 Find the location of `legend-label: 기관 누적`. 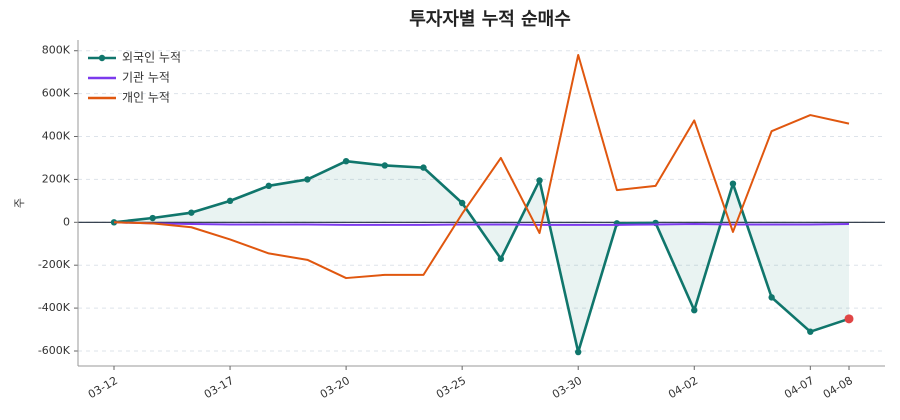

legend-label: 기관 누적 is located at coordinates (146, 78).